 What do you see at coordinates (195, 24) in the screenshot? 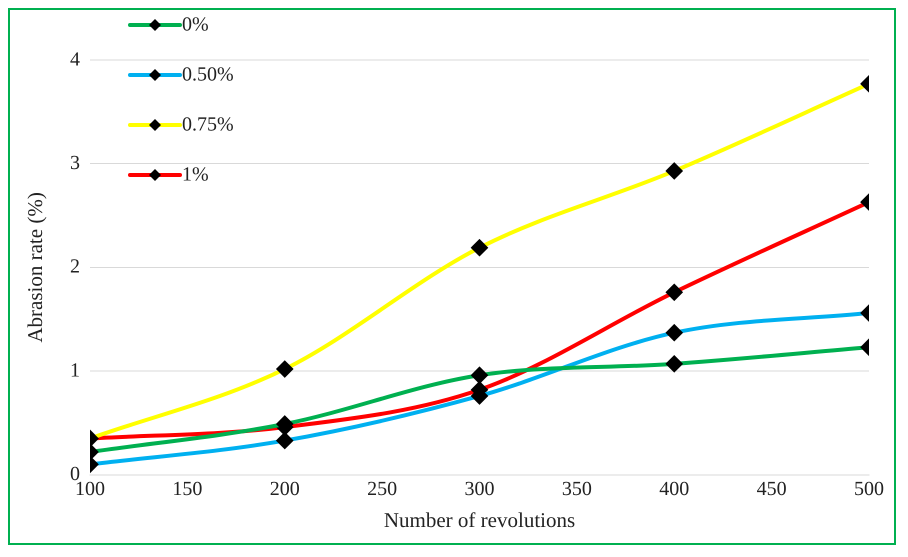
I see `legend-label: 0%` at bounding box center [195, 24].